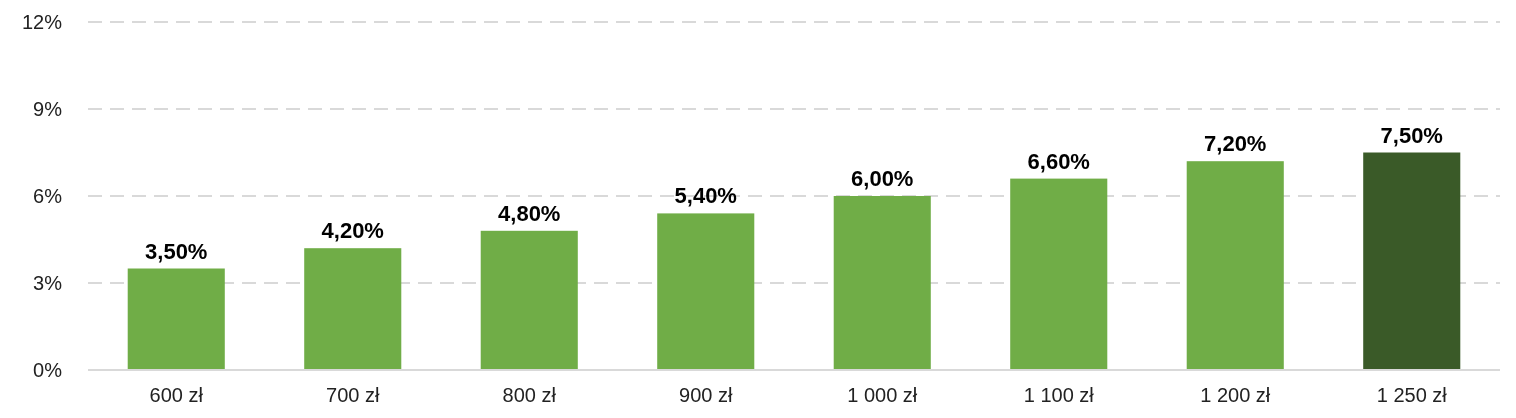 This screenshot has width=1516, height=418. Describe the element at coordinates (48, 109) in the screenshot. I see `y-tick-label: 9%` at that location.